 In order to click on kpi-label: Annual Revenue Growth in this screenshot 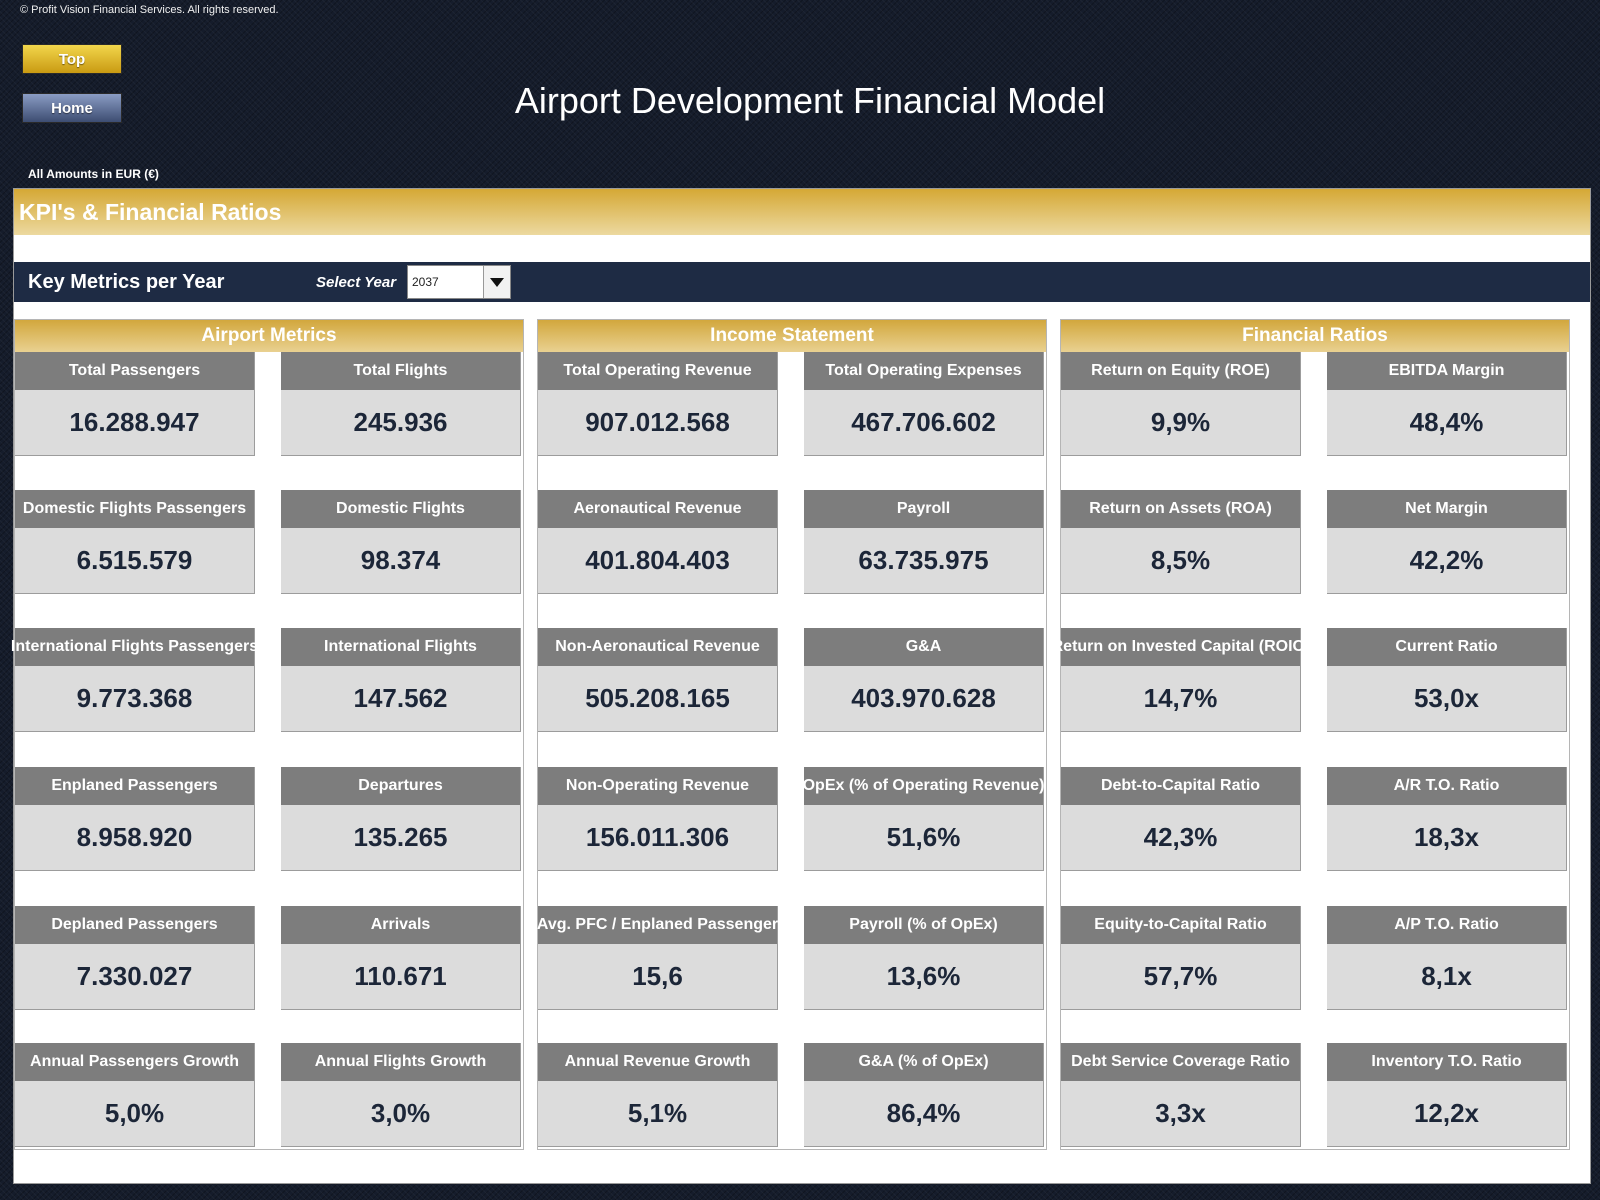, I will do `click(657, 1062)`.